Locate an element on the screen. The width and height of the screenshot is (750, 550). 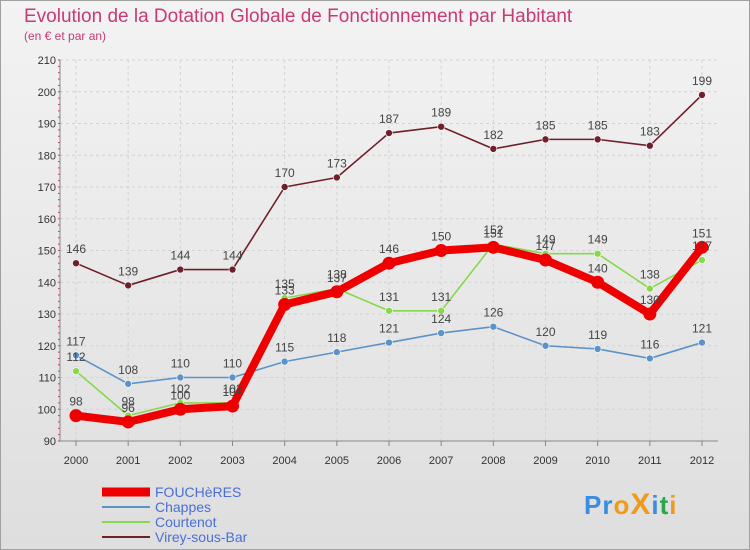
x-tick-label: 2007 is located at coordinates (441, 461).